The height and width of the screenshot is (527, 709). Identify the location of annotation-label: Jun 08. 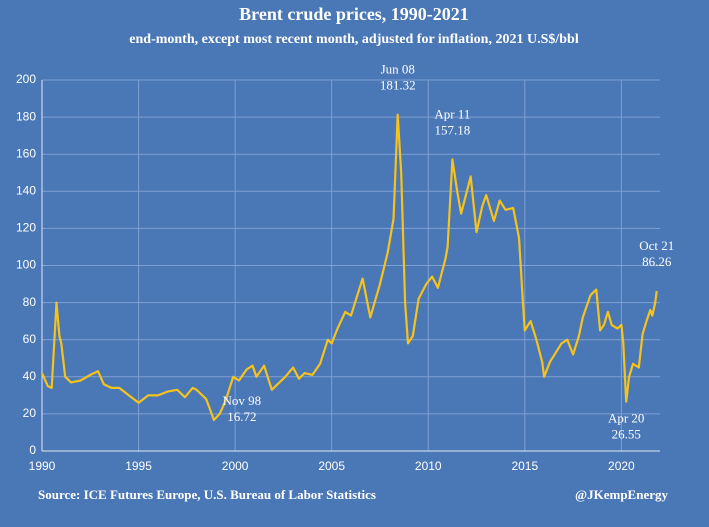
(398, 69).